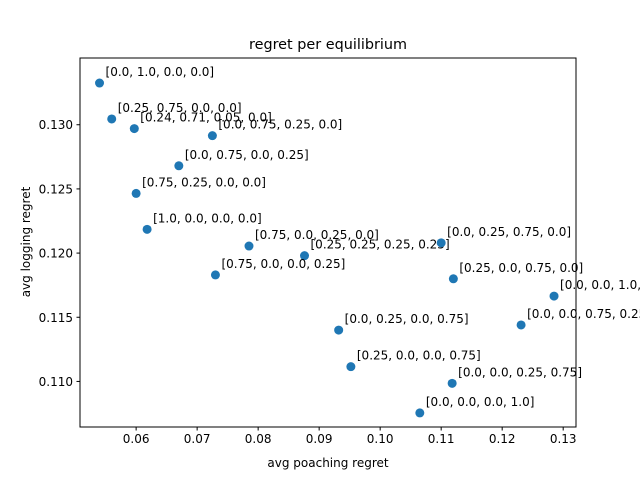 This screenshot has height=480, width=640. What do you see at coordinates (247, 155) in the screenshot?
I see `point-label: [0.0, 0.75, 0.0, 0.25]` at bounding box center [247, 155].